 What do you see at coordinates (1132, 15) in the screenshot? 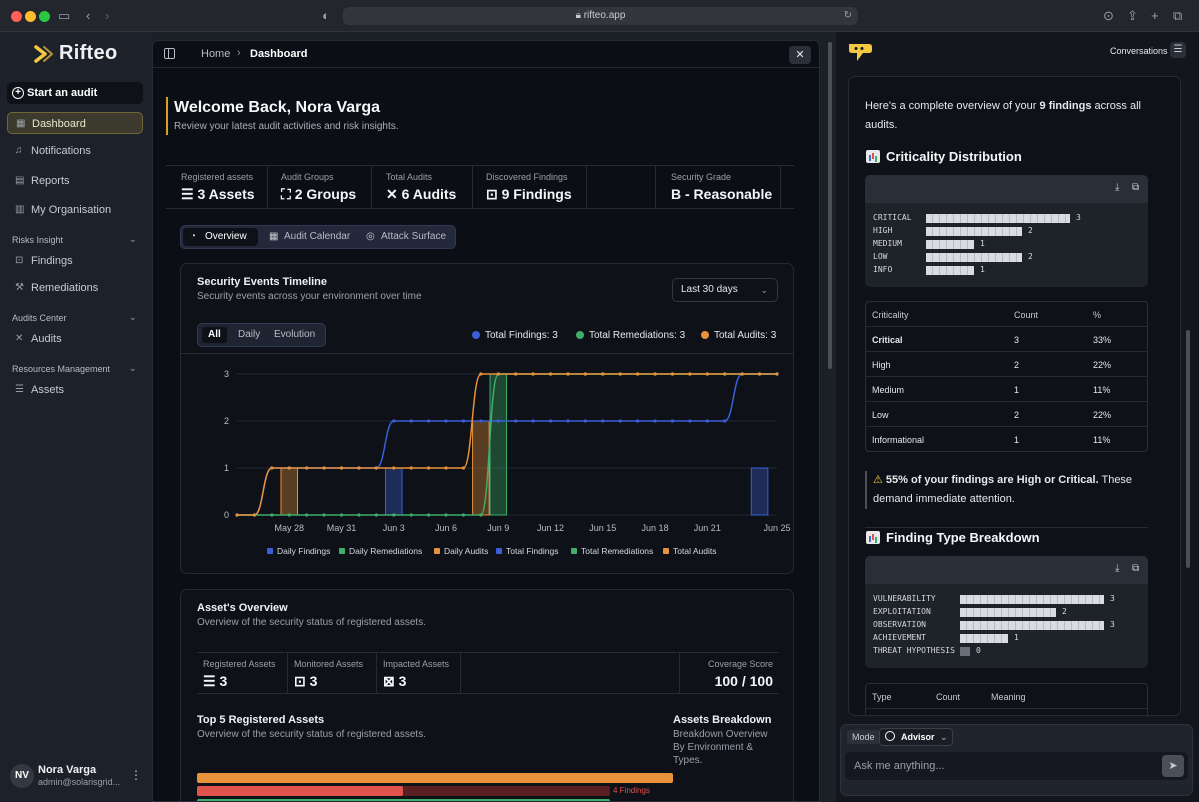
I see `share-icon: ⇪` at bounding box center [1132, 15].